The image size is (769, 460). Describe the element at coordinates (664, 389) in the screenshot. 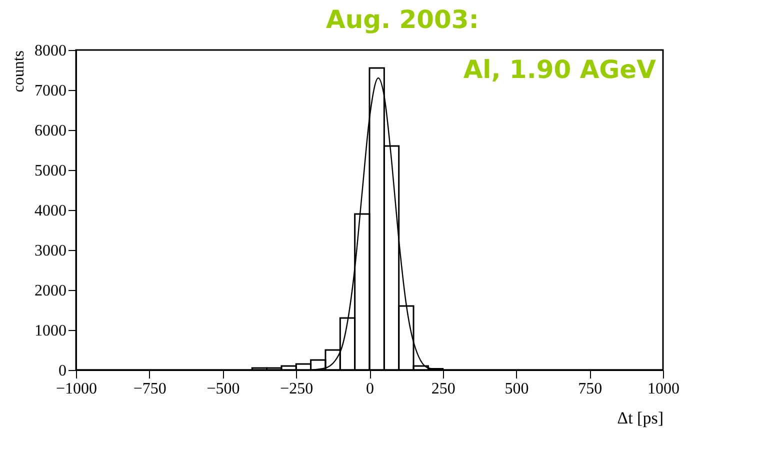

I see `x-tick-label: 1000` at that location.